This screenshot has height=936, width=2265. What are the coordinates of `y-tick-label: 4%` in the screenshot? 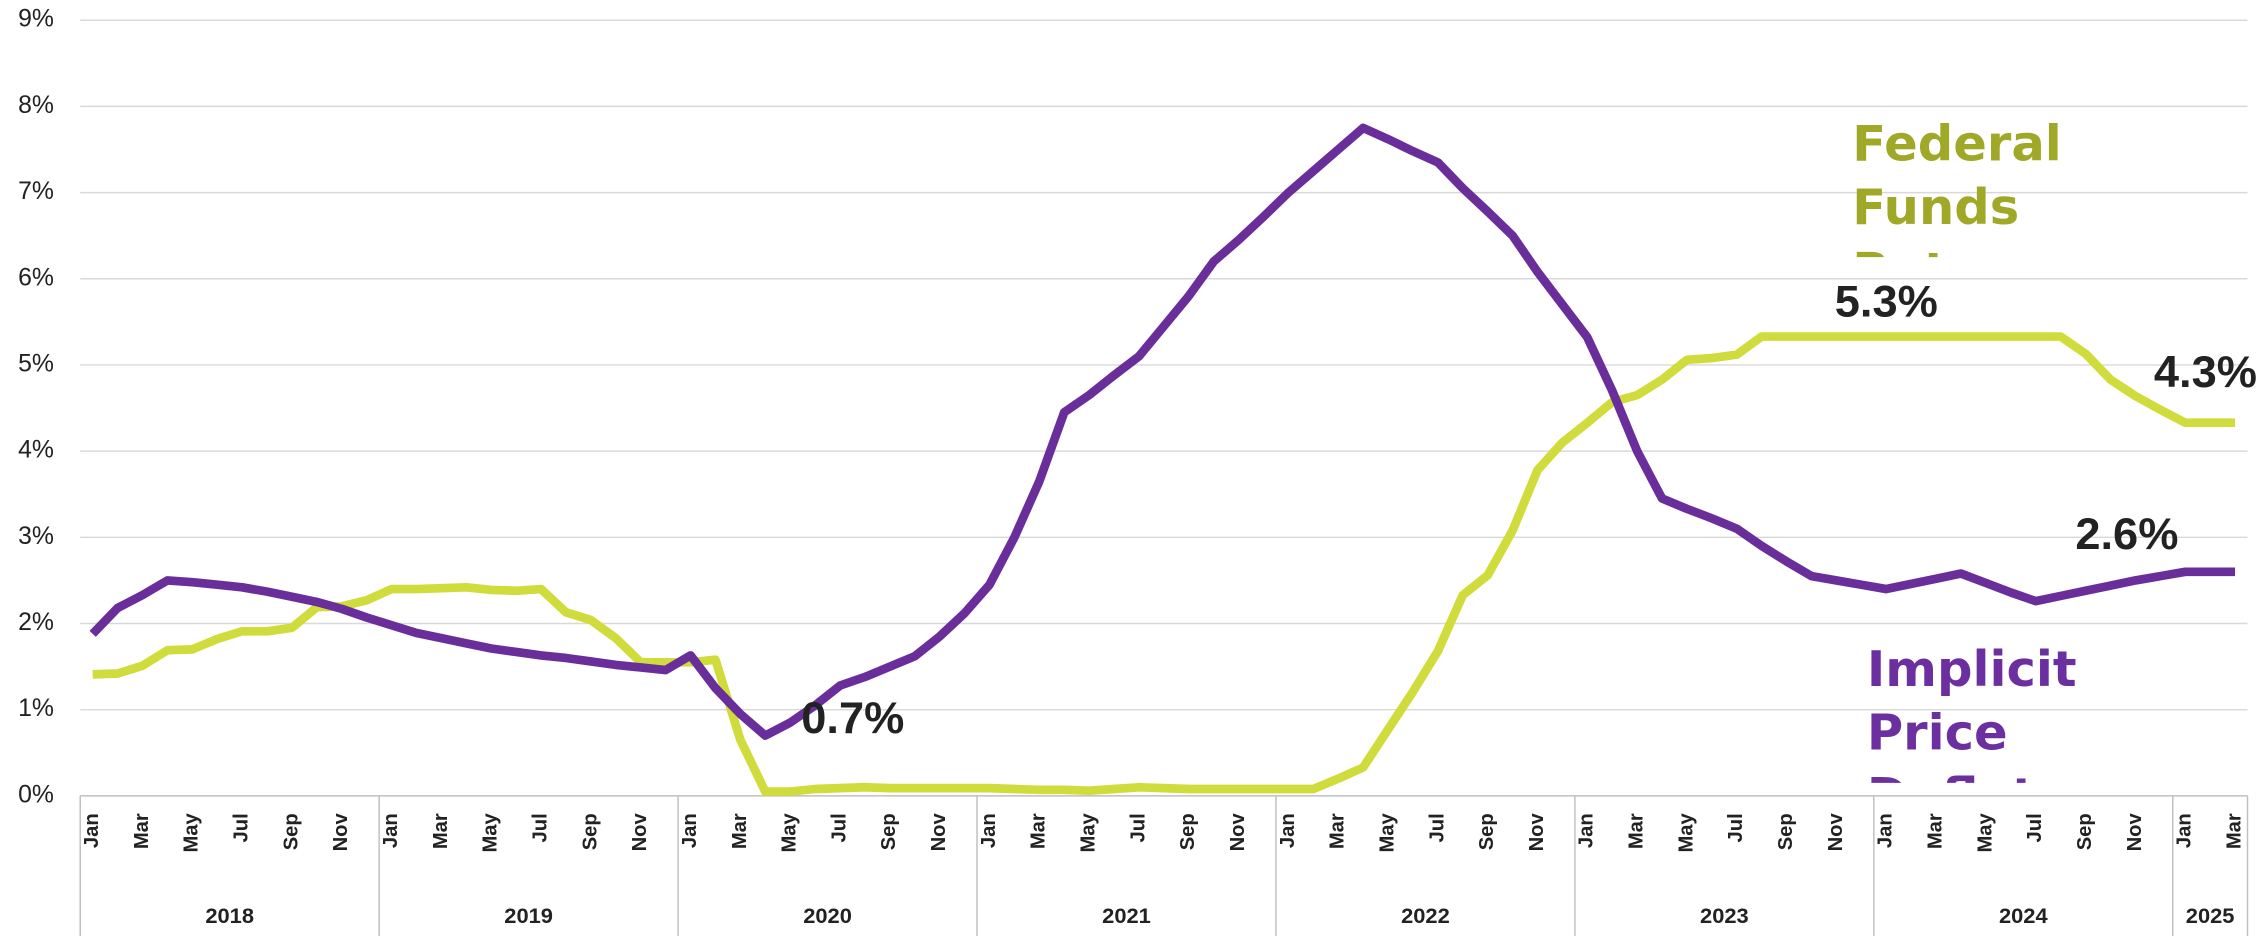 It's located at (36, 450).